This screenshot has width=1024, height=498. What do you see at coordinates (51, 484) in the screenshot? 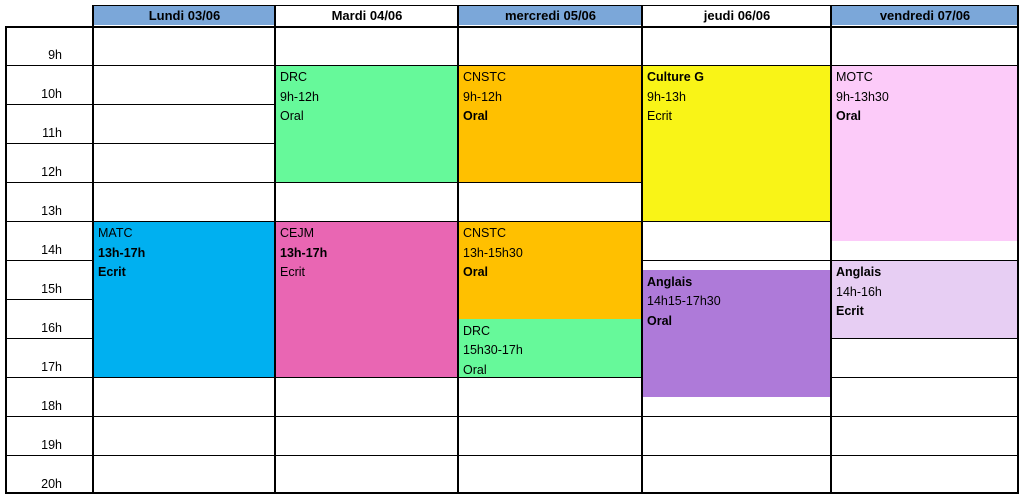
I see `hour-label: 20h` at bounding box center [51, 484].